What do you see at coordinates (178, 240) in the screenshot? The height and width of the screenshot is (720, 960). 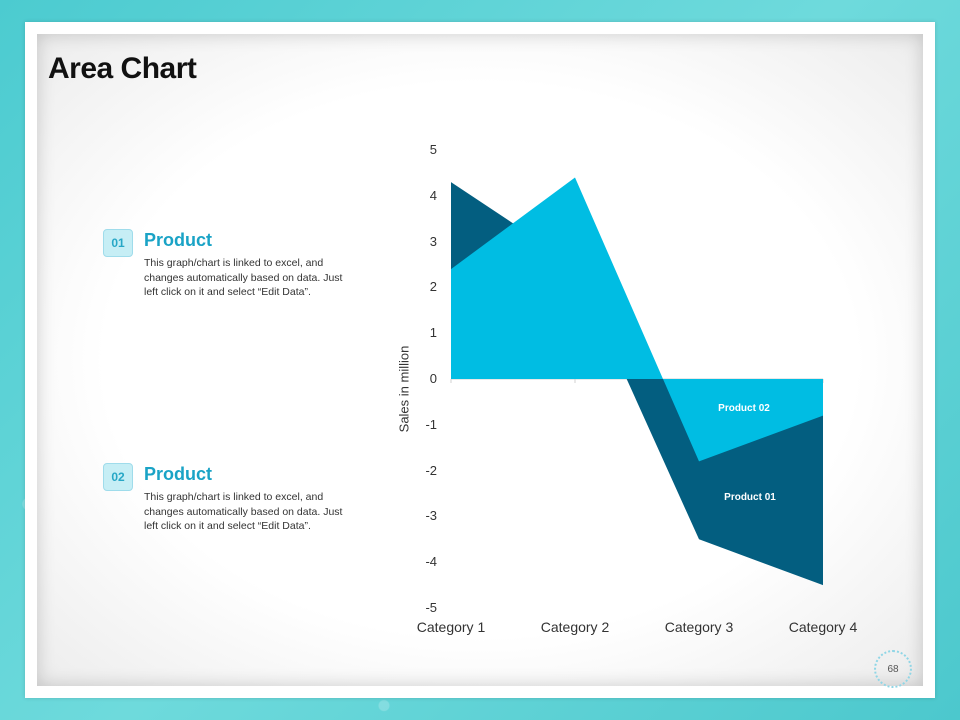 I see `product-01-heading: Product` at bounding box center [178, 240].